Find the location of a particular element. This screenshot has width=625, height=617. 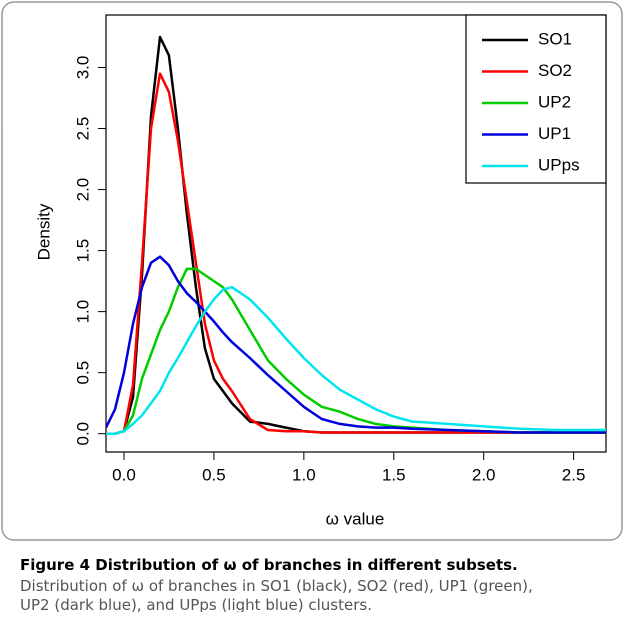

x-tick-label: 0.5 is located at coordinates (214, 474).